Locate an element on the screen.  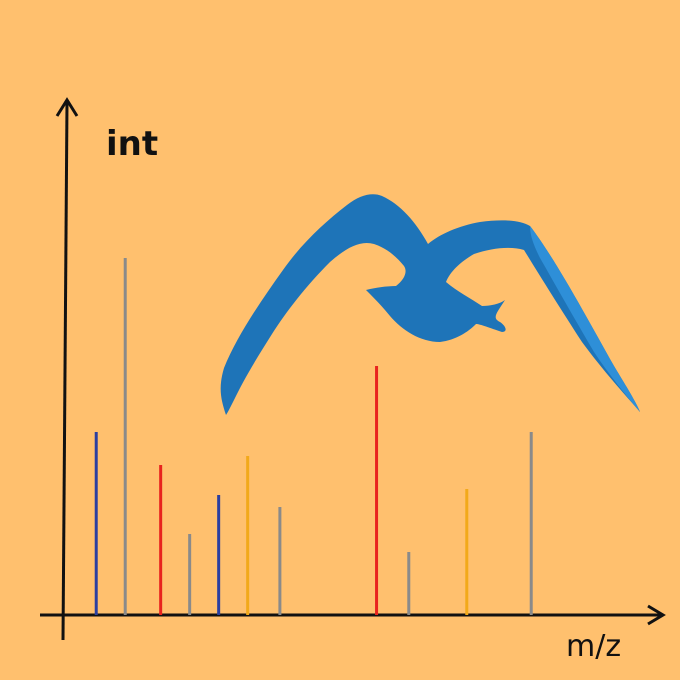
bird-wing-highlight is located at coordinates (585, 319).